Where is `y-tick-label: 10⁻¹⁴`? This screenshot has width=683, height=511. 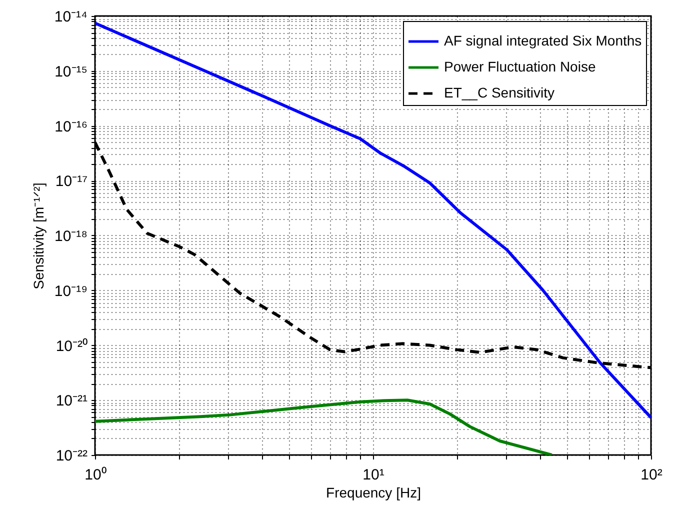 y-tick-label: 10⁻¹⁴ is located at coordinates (71, 17).